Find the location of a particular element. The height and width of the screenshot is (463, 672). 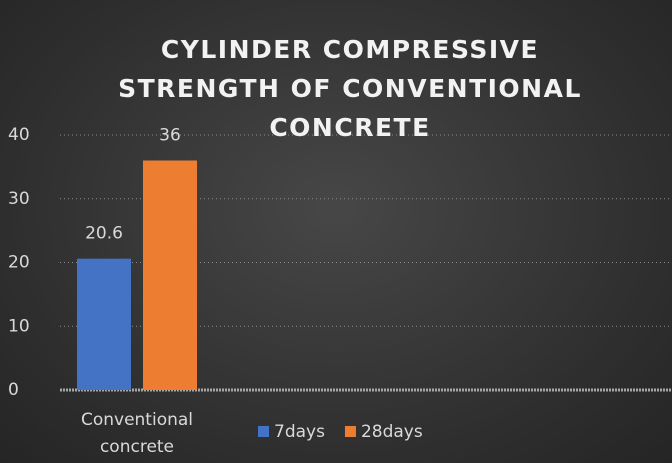

y-tick-label: 40 is located at coordinates (19, 135).